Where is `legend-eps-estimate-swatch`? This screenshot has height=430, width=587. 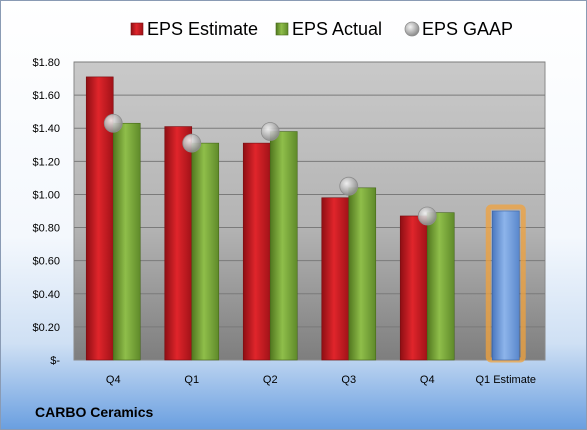
legend-eps-estimate-swatch is located at coordinates (137, 29).